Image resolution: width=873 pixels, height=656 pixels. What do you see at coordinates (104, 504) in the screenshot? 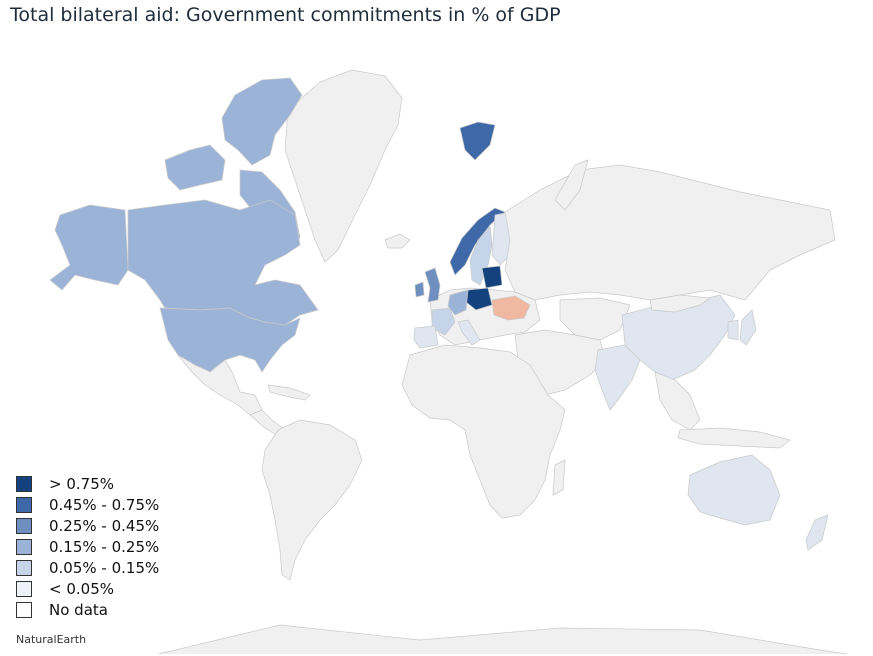
I see `legend-label: 0.45% - 0.75%` at bounding box center [104, 504].